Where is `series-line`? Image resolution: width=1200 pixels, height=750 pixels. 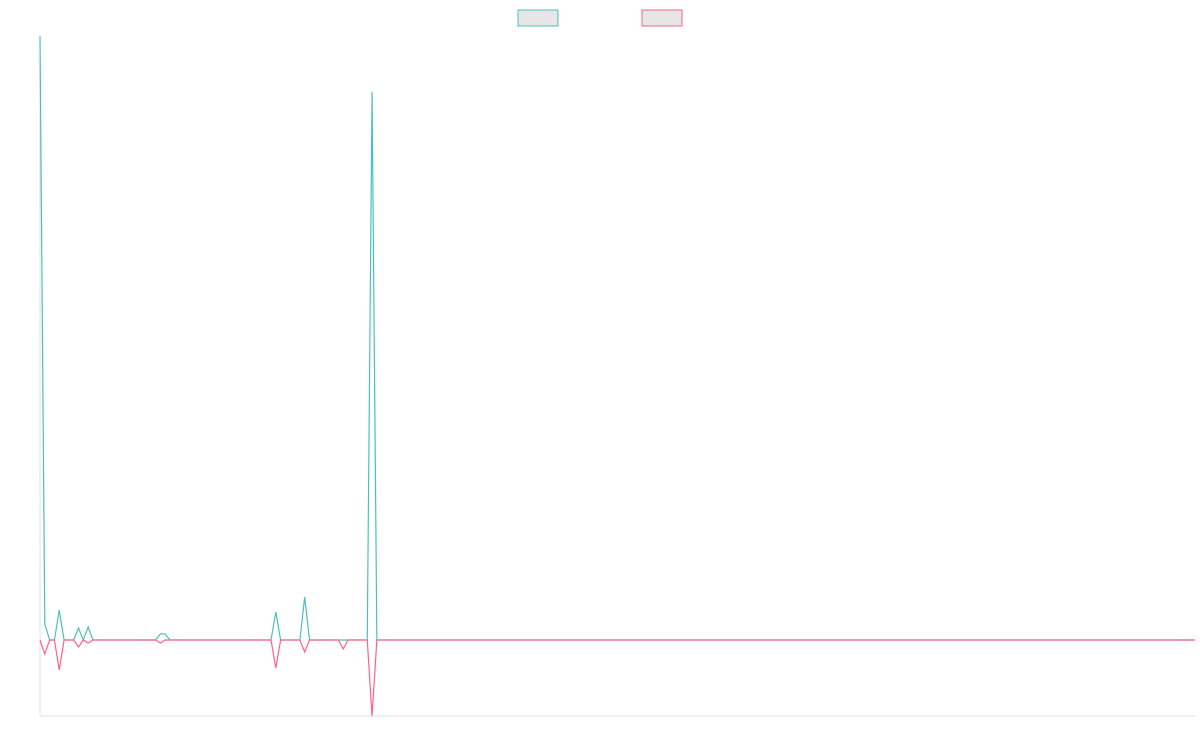 series-line is located at coordinates (617, 678).